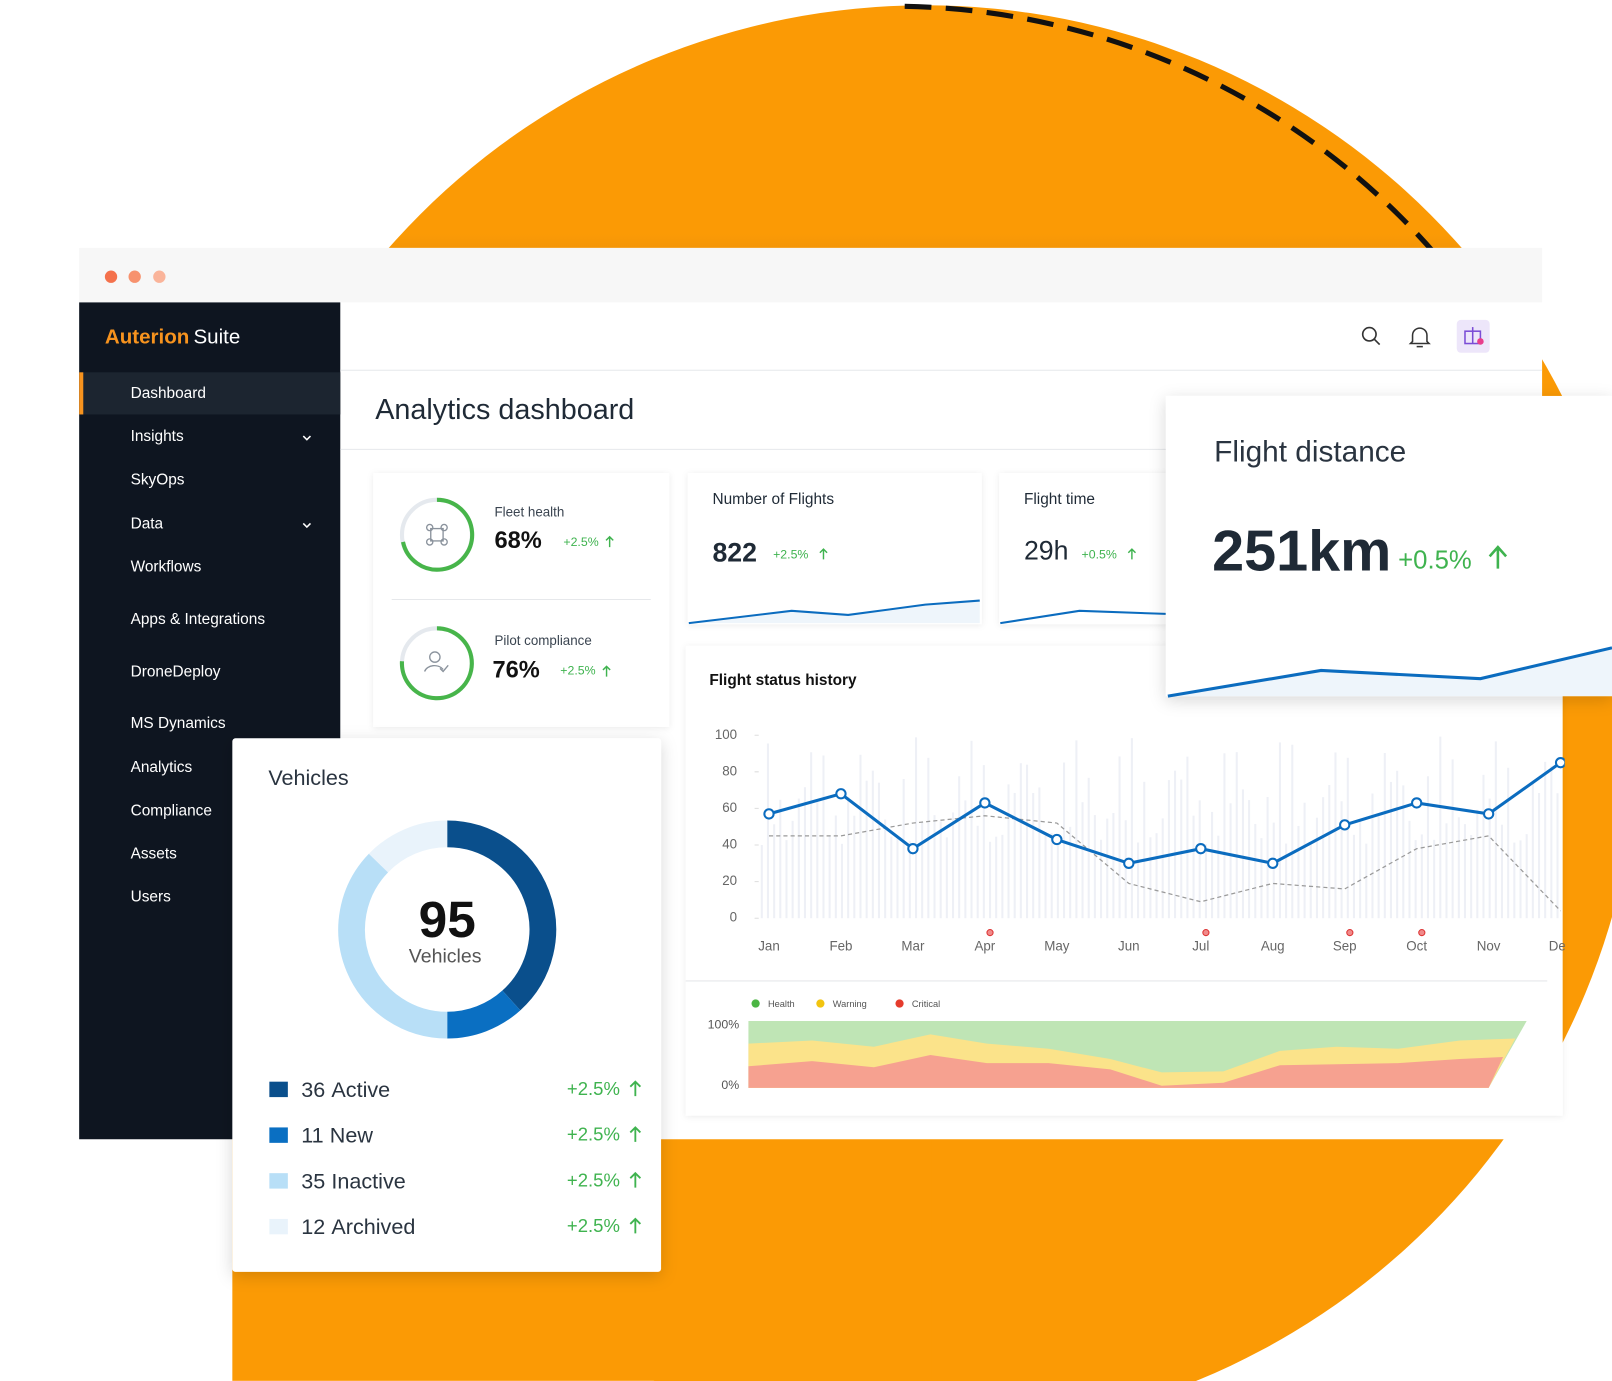 This screenshot has width=1612, height=1381. Describe the element at coordinates (368, 1180) in the screenshot. I see `legend-name: Inactive` at that location.